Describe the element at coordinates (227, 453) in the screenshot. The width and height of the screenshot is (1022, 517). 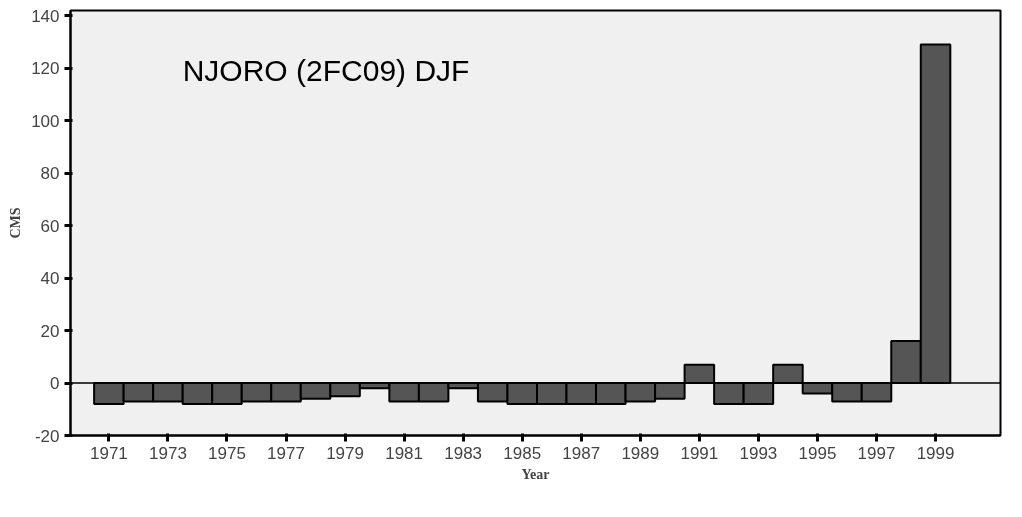
I see `x-tick-label: 1975` at that location.